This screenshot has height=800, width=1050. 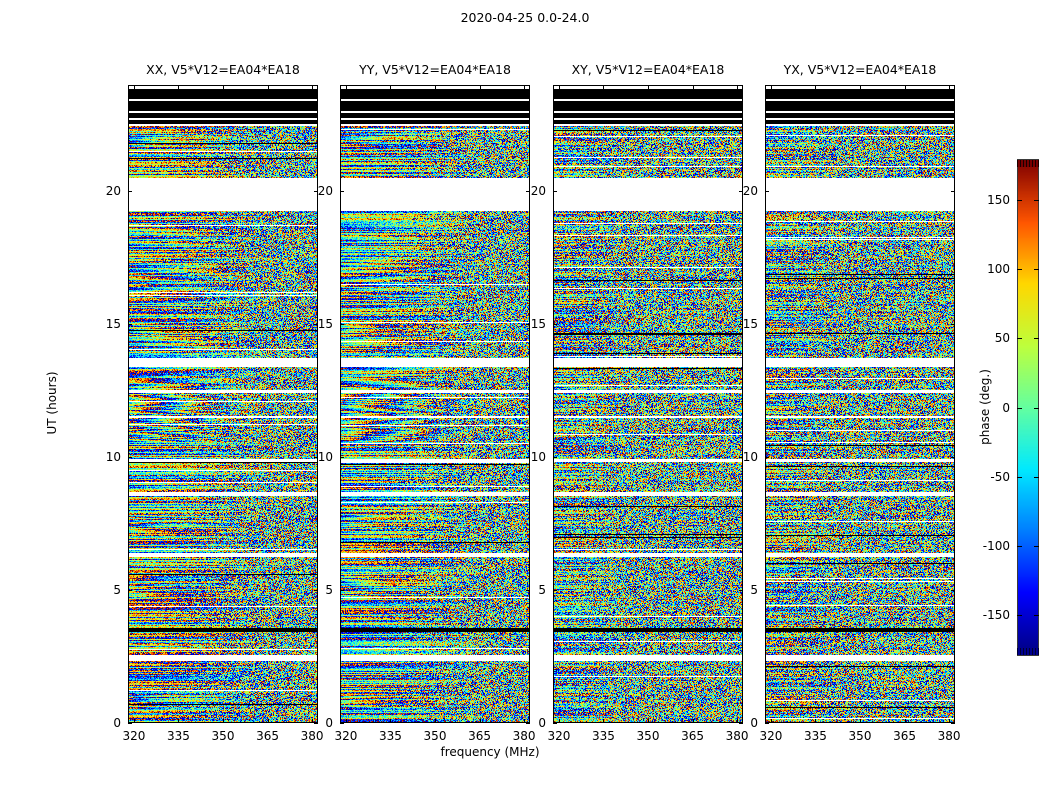 What do you see at coordinates (1028, 651) in the screenshot?
I see `colorbar-under-marks` at bounding box center [1028, 651].